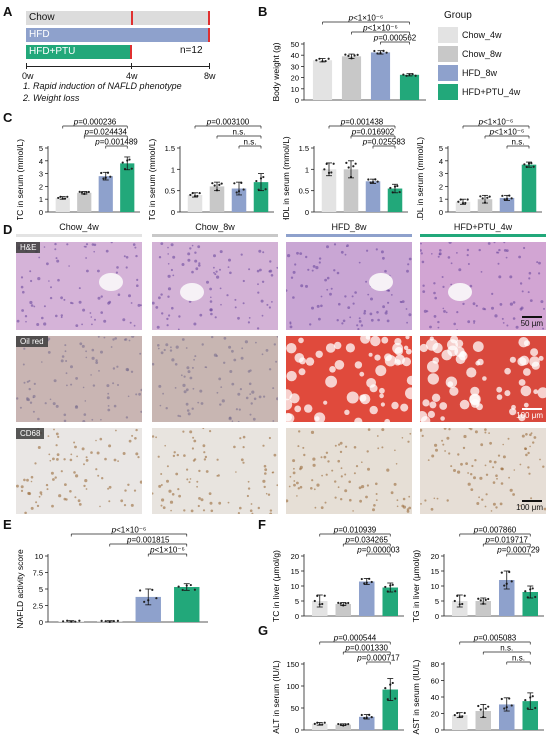  I want to click on histo-col-bar-hfd8w, so click(349, 235).